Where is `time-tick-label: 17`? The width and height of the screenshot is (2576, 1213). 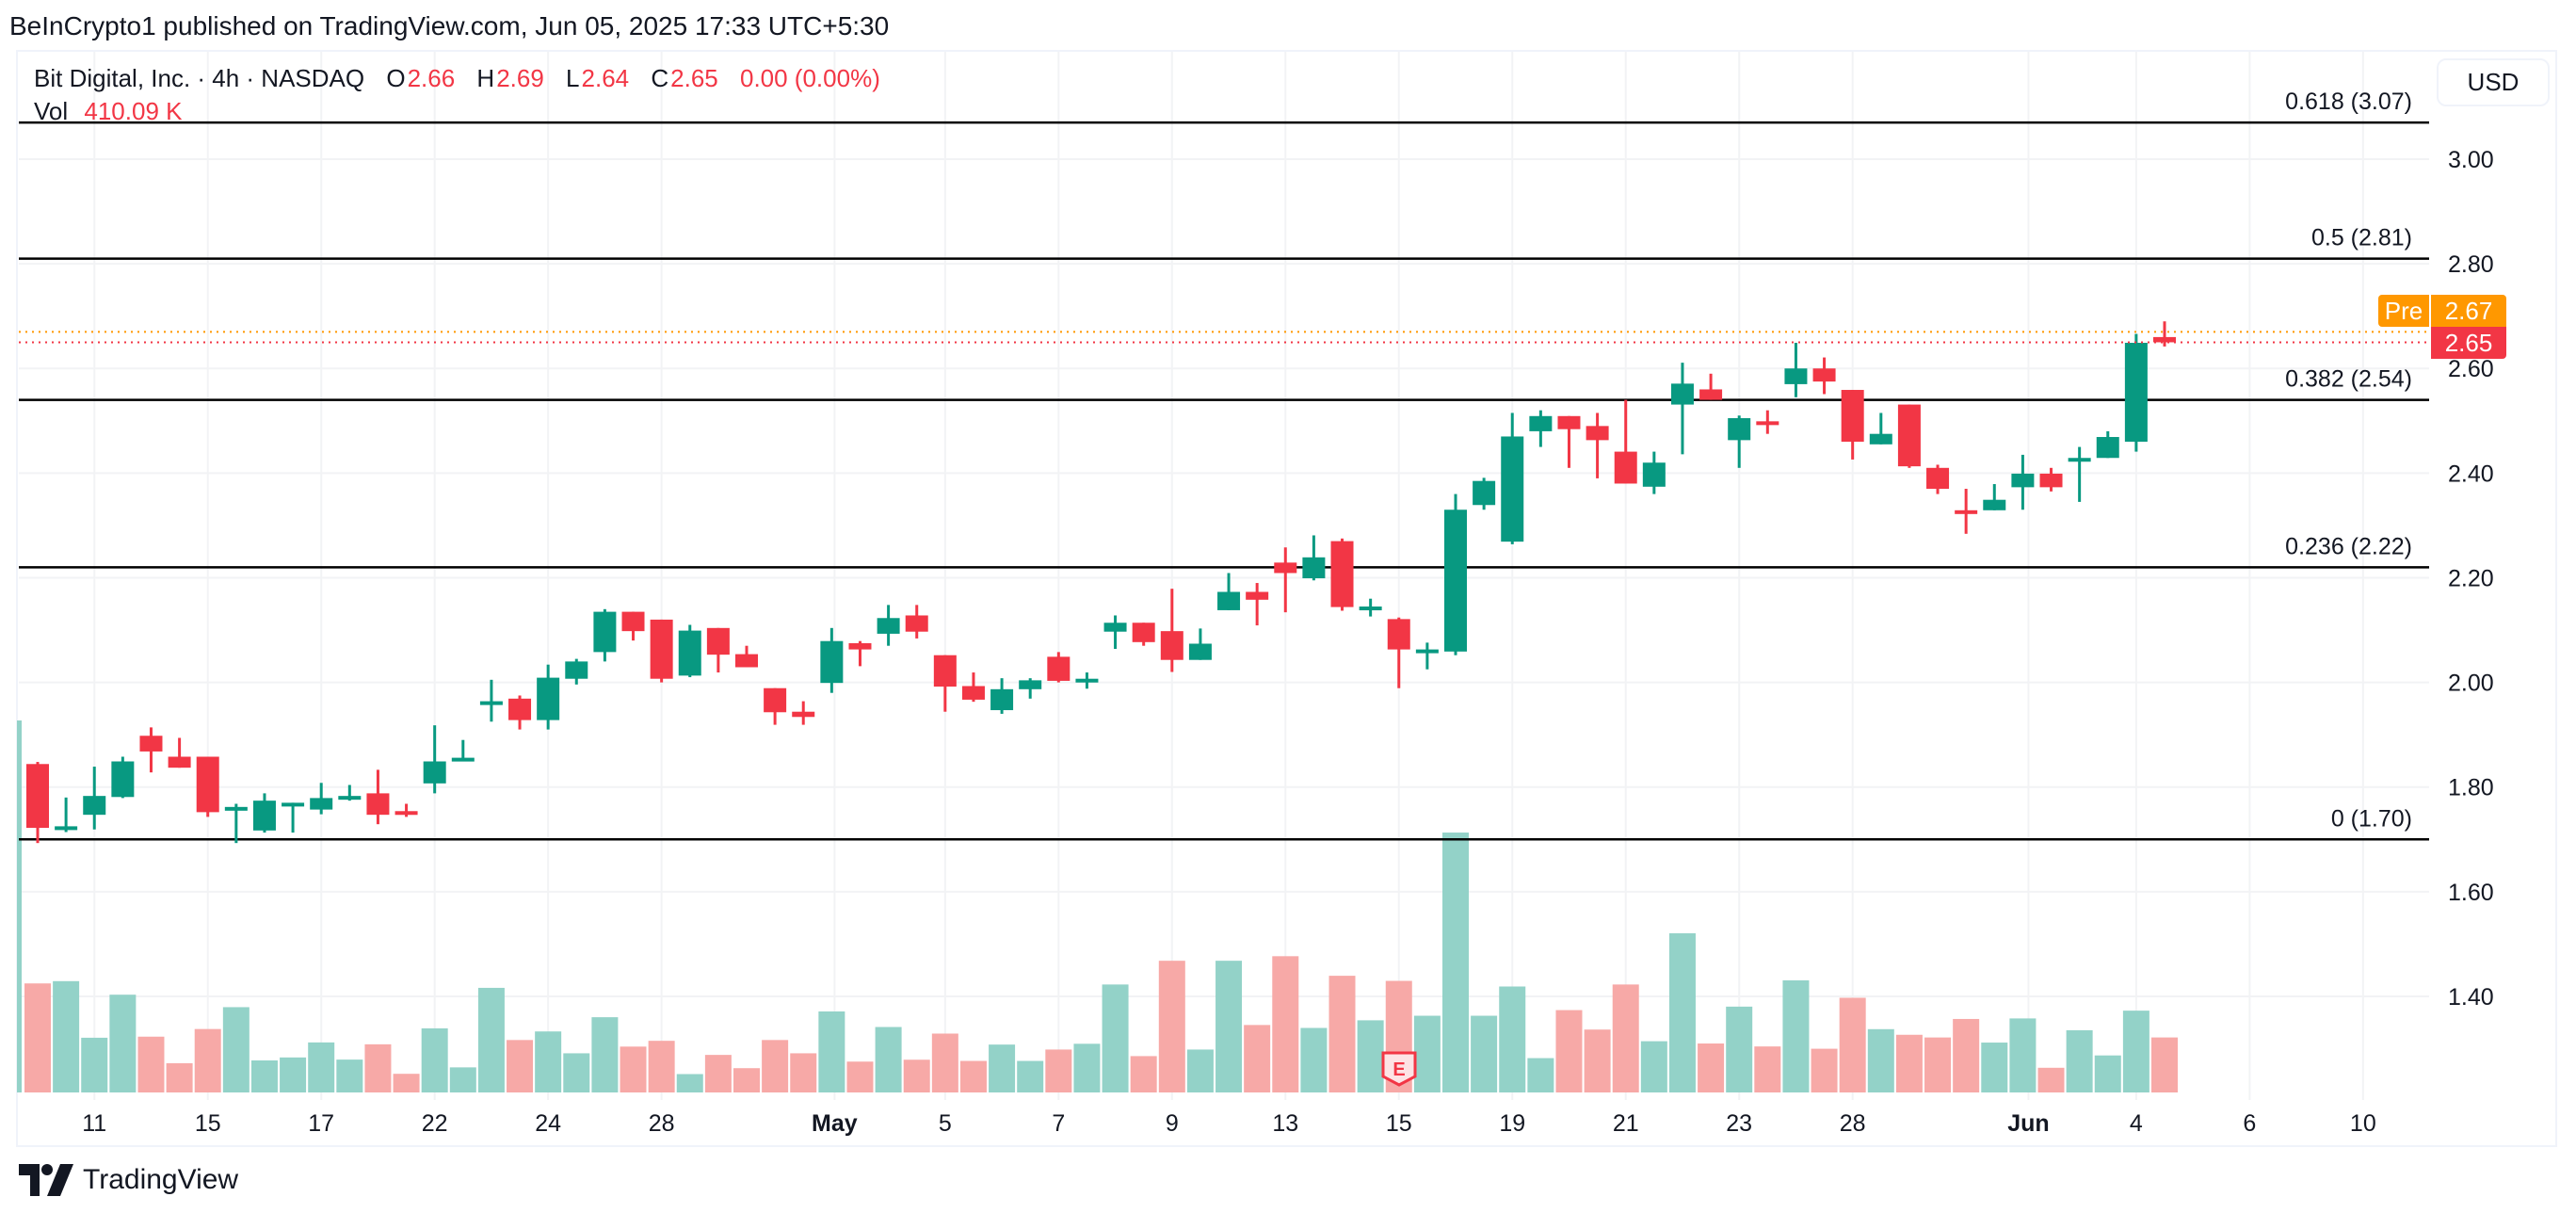 time-tick-label: 17 is located at coordinates (321, 1123).